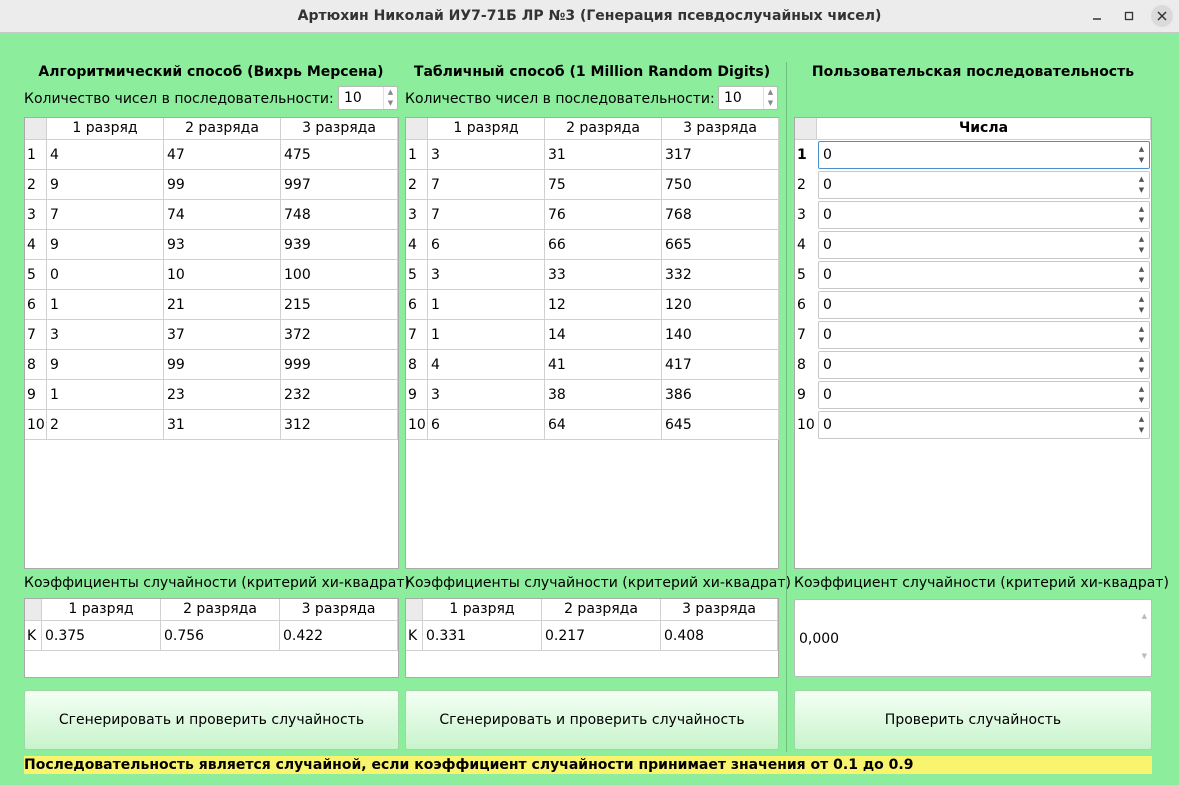 Image resolution: width=1179 pixels, height=785 pixels. What do you see at coordinates (720, 155) in the screenshot?
I see `table-cell: 317` at bounding box center [720, 155].